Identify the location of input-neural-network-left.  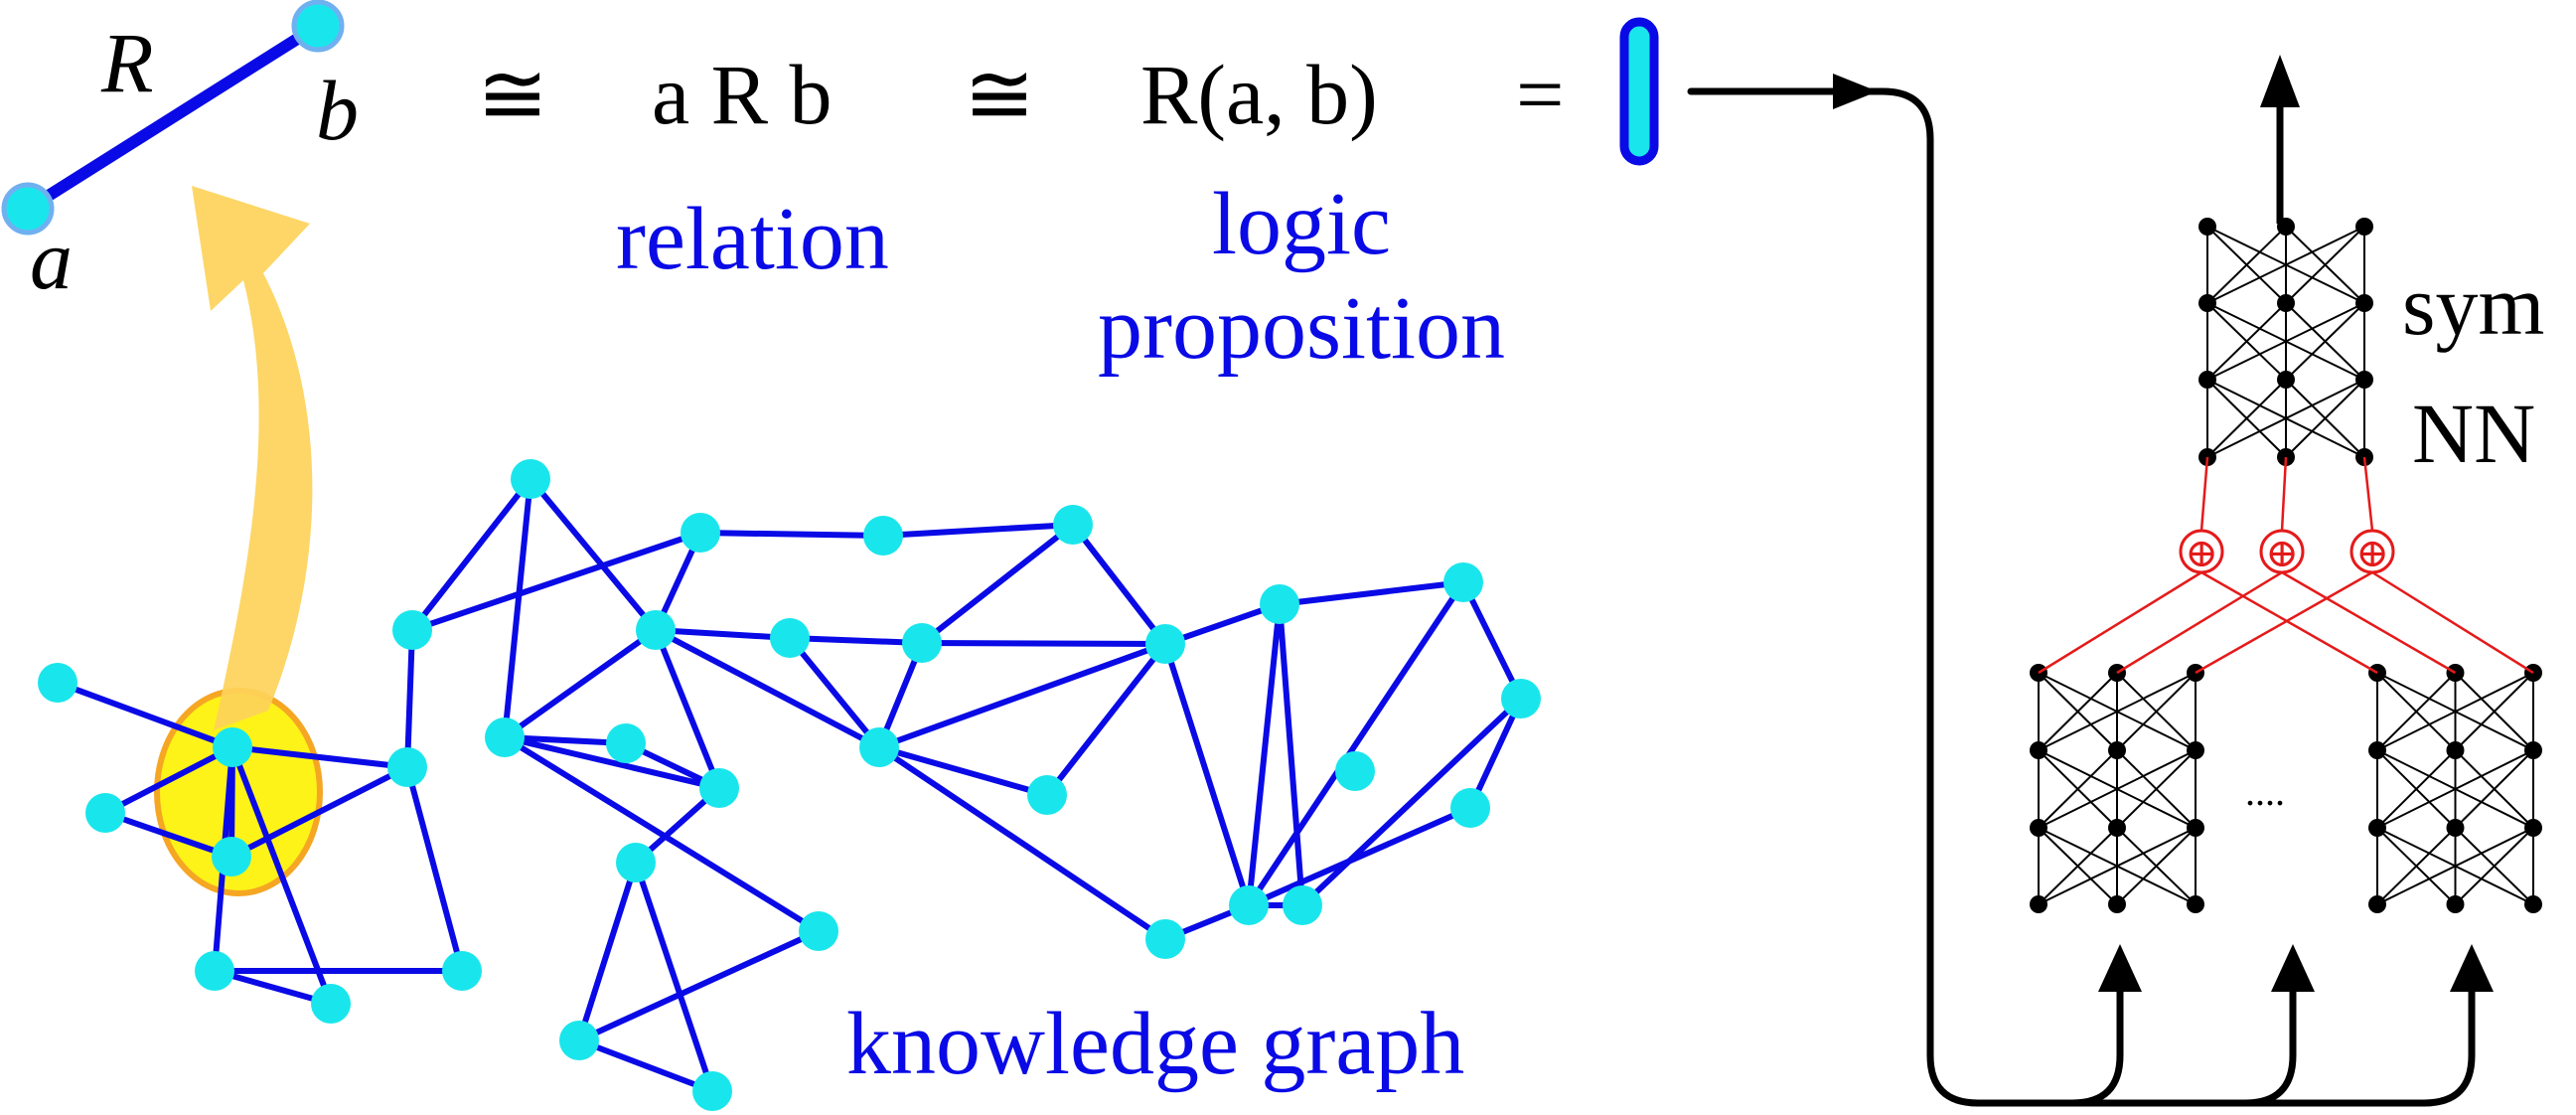
(2117, 788).